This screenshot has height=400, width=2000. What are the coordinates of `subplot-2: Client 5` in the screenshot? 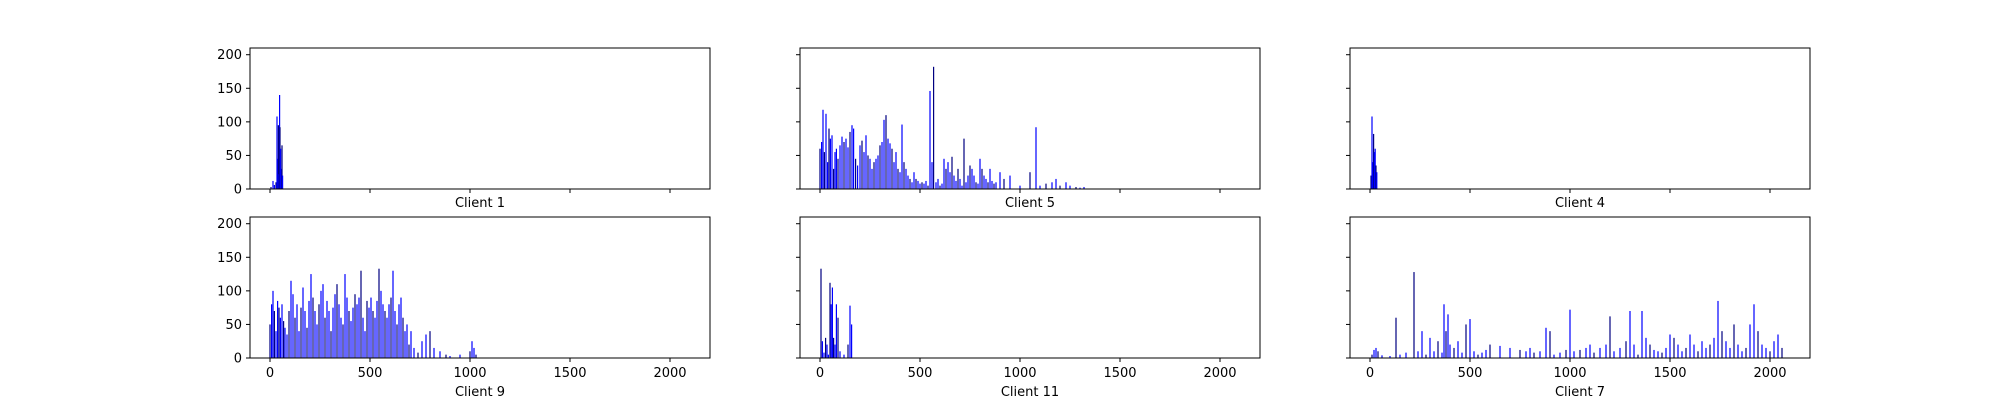 It's located at (1028, 129).